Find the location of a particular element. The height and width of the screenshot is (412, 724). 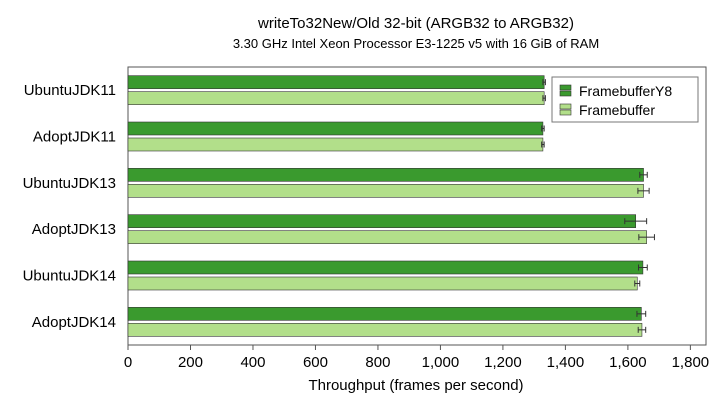

x-tick-label: 1,600 is located at coordinates (628, 362).